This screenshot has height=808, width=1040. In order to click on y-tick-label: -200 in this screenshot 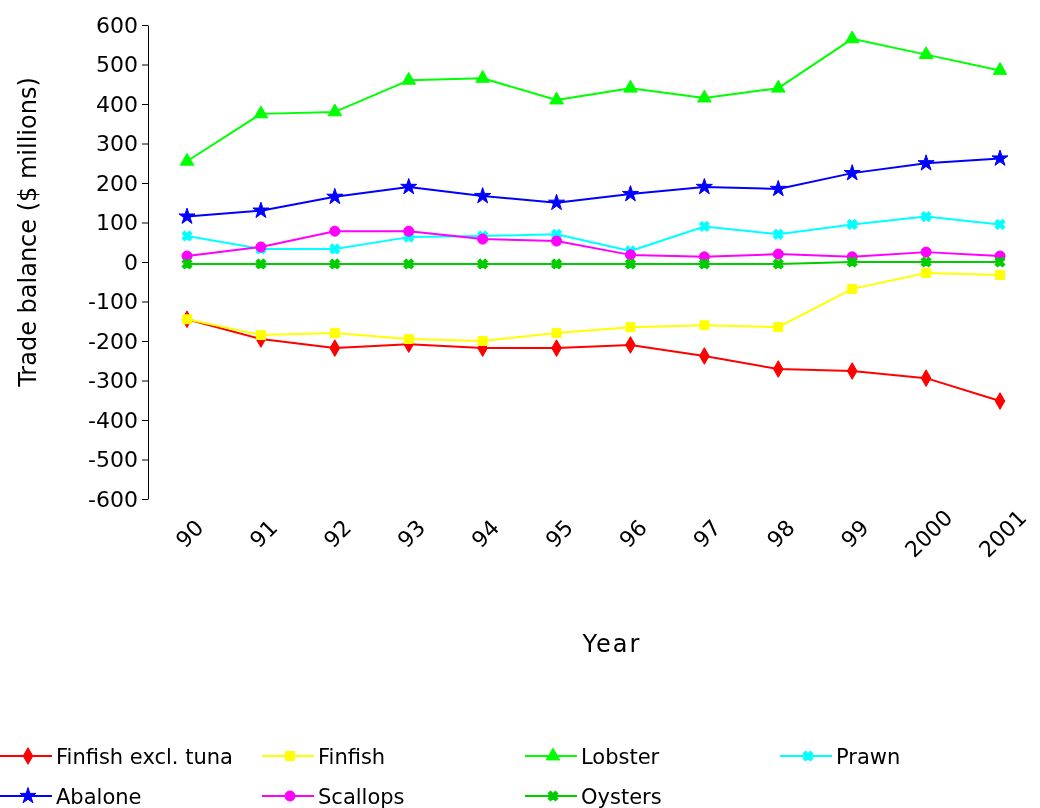, I will do `click(113, 341)`.